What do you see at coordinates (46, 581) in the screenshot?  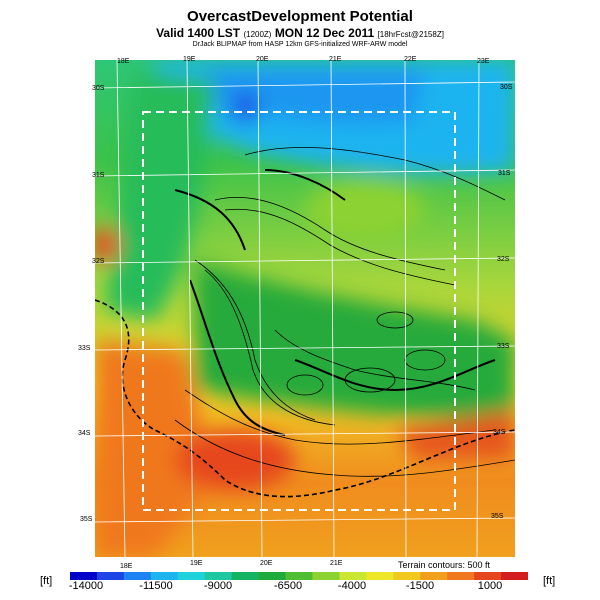 I see `legend-units-left: [ft]` at bounding box center [46, 581].